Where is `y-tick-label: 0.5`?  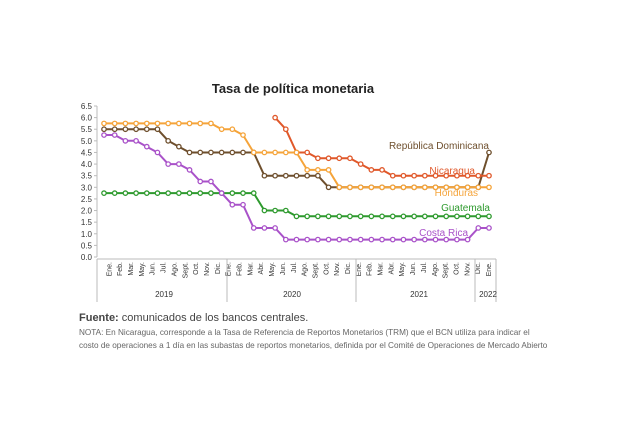
y-tick-label: 0.5 is located at coordinates (87, 245).